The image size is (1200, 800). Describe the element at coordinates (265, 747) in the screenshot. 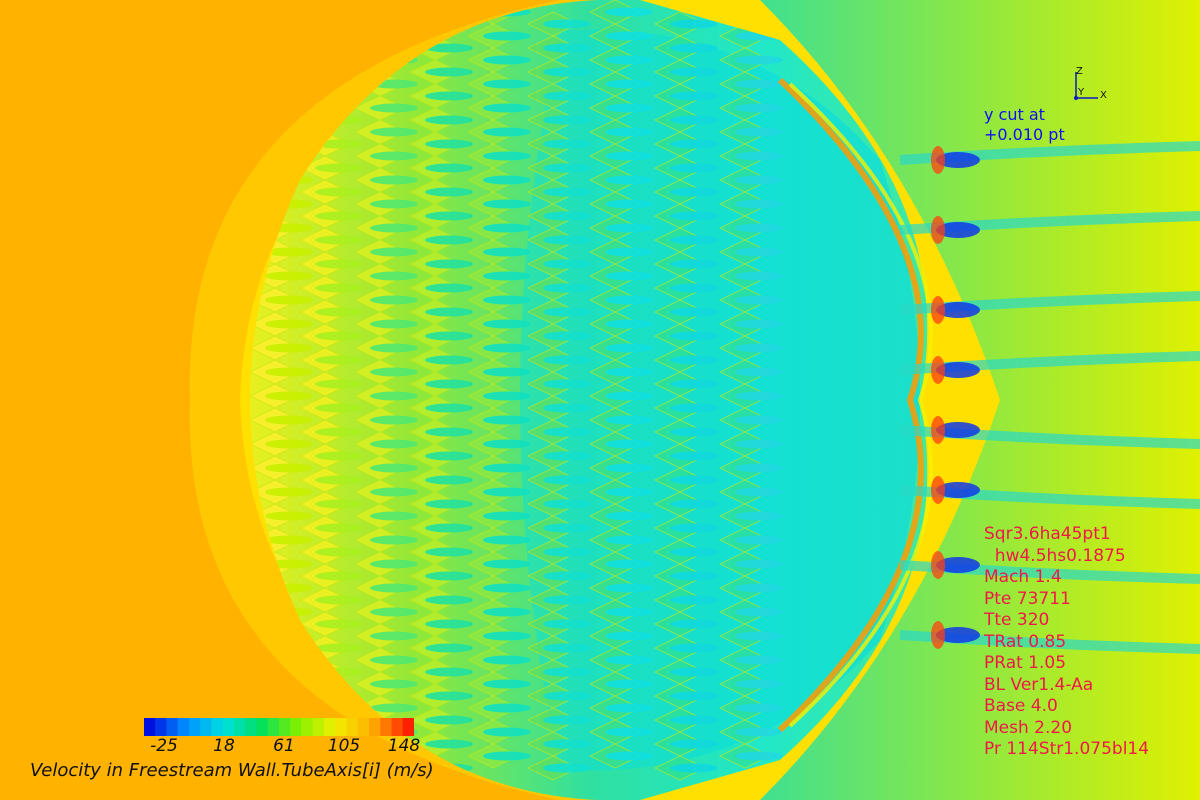

I see `colorbar-ticks: -25 18 61 105 148` at that location.